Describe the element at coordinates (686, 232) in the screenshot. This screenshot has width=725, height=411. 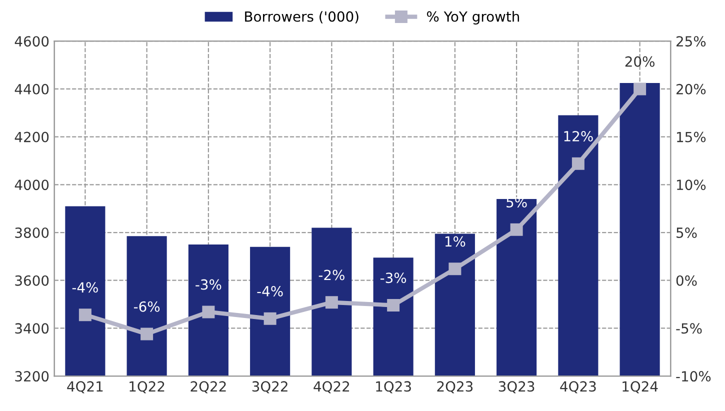
I see `y2-tick-label: 5%` at that location.